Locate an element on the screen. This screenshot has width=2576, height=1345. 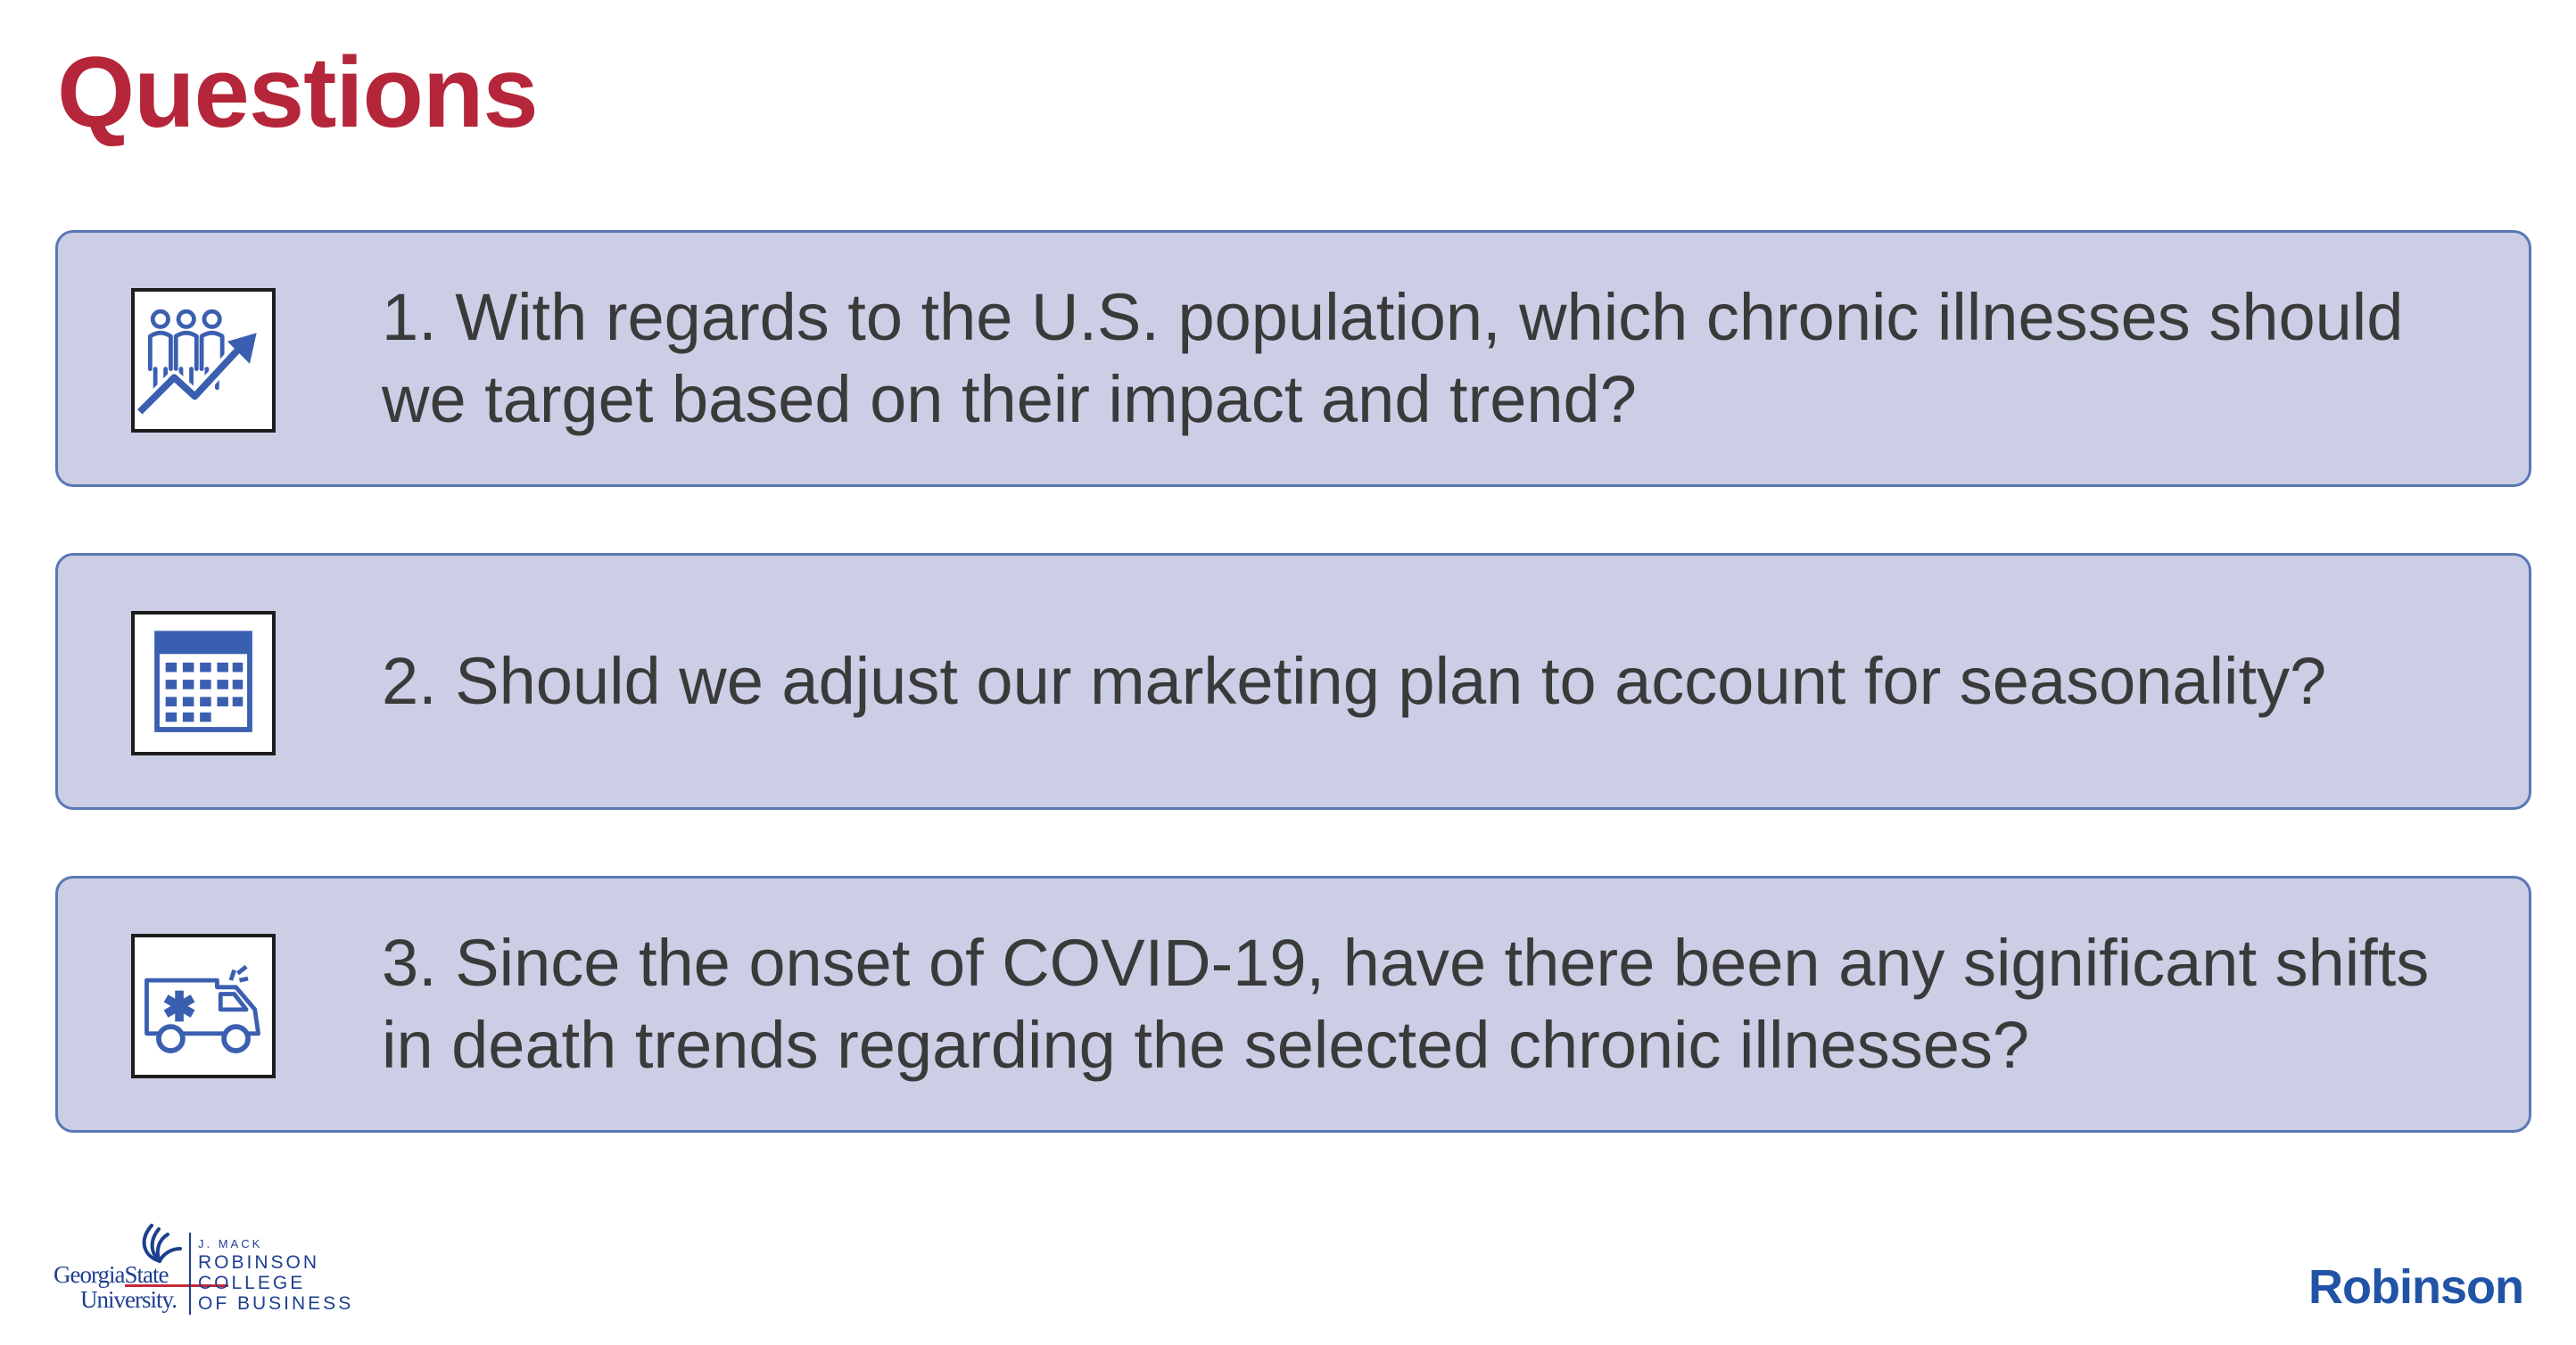
college-line-1: J. MACK is located at coordinates (231, 1243).